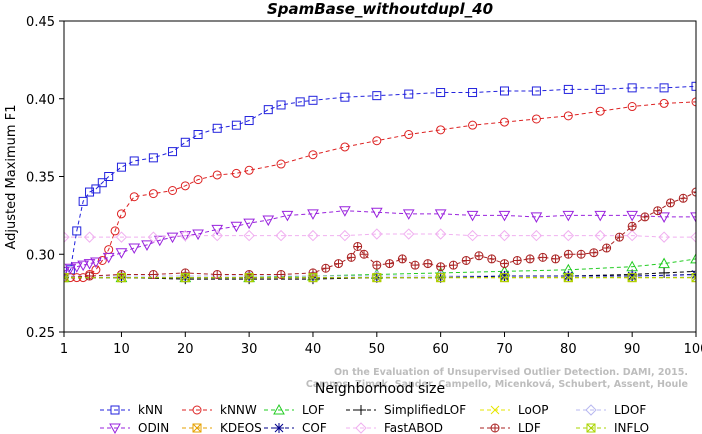 The width and height of the screenshot is (702, 434). I want to click on legend-label-kdeos: KDEOS, so click(241, 427).